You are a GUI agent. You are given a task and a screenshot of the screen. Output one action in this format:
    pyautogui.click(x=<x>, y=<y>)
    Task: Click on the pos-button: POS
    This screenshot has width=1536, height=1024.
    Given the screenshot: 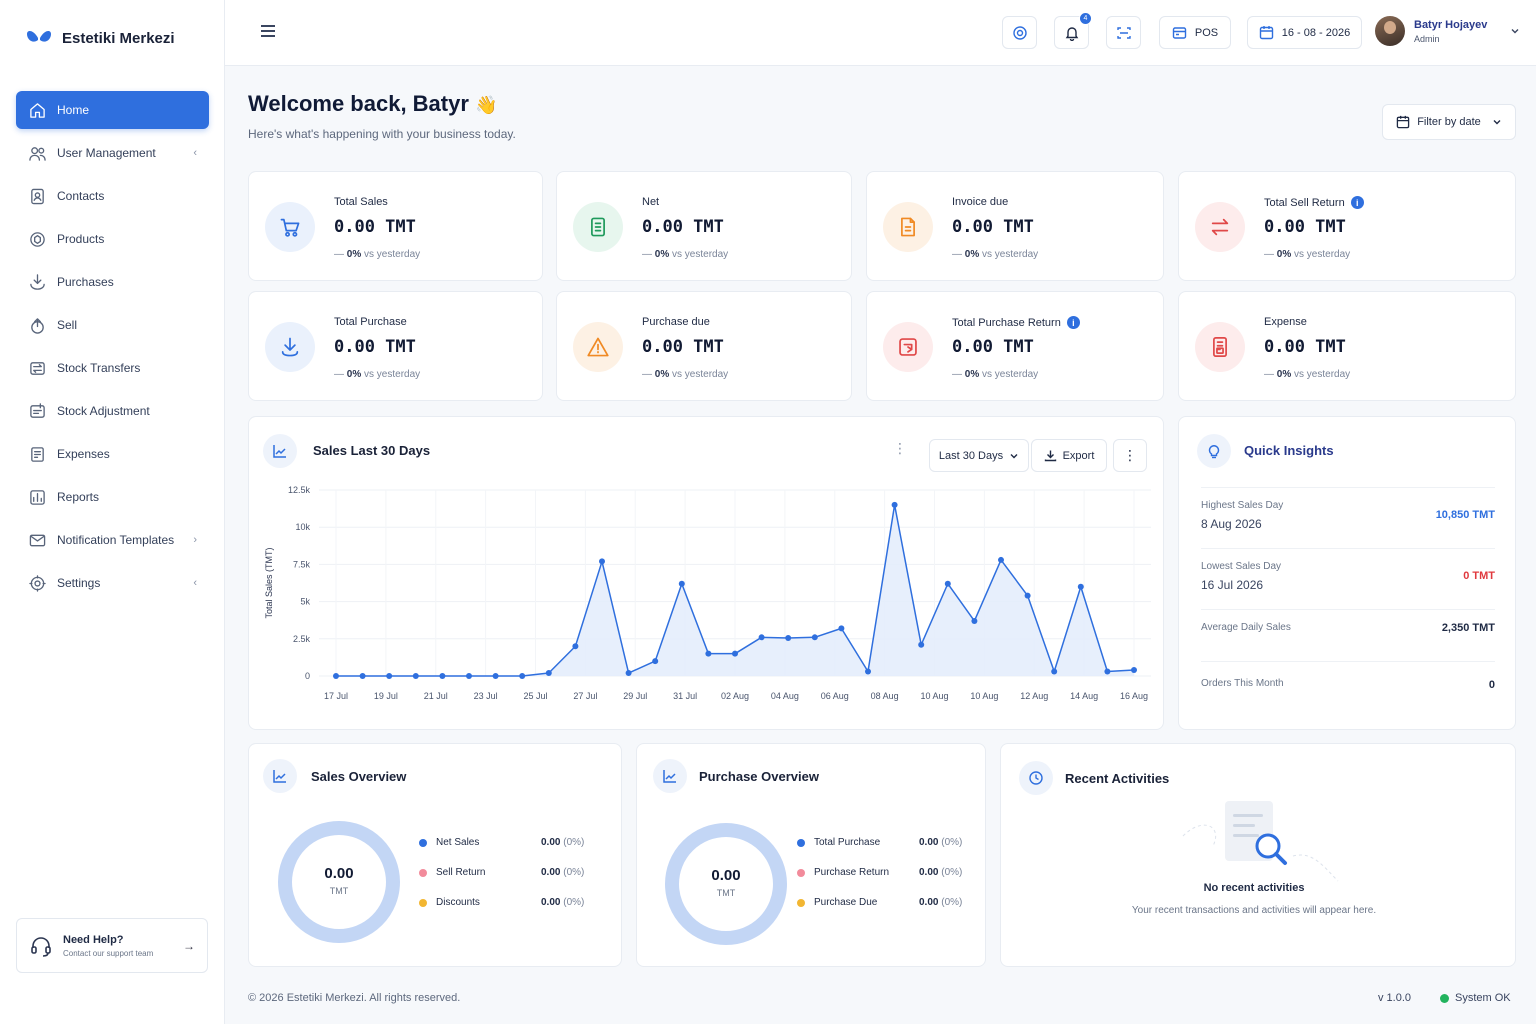 What is the action you would take?
    pyautogui.click(x=1195, y=32)
    